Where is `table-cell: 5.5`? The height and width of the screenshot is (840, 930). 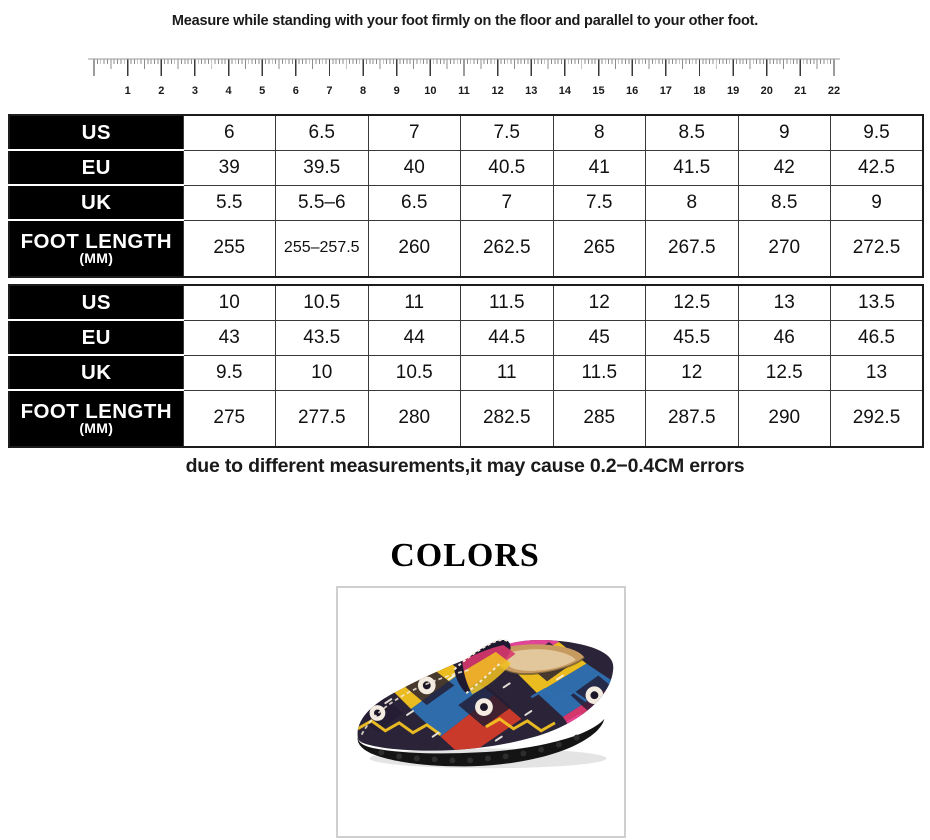
table-cell: 5.5 is located at coordinates (229, 202).